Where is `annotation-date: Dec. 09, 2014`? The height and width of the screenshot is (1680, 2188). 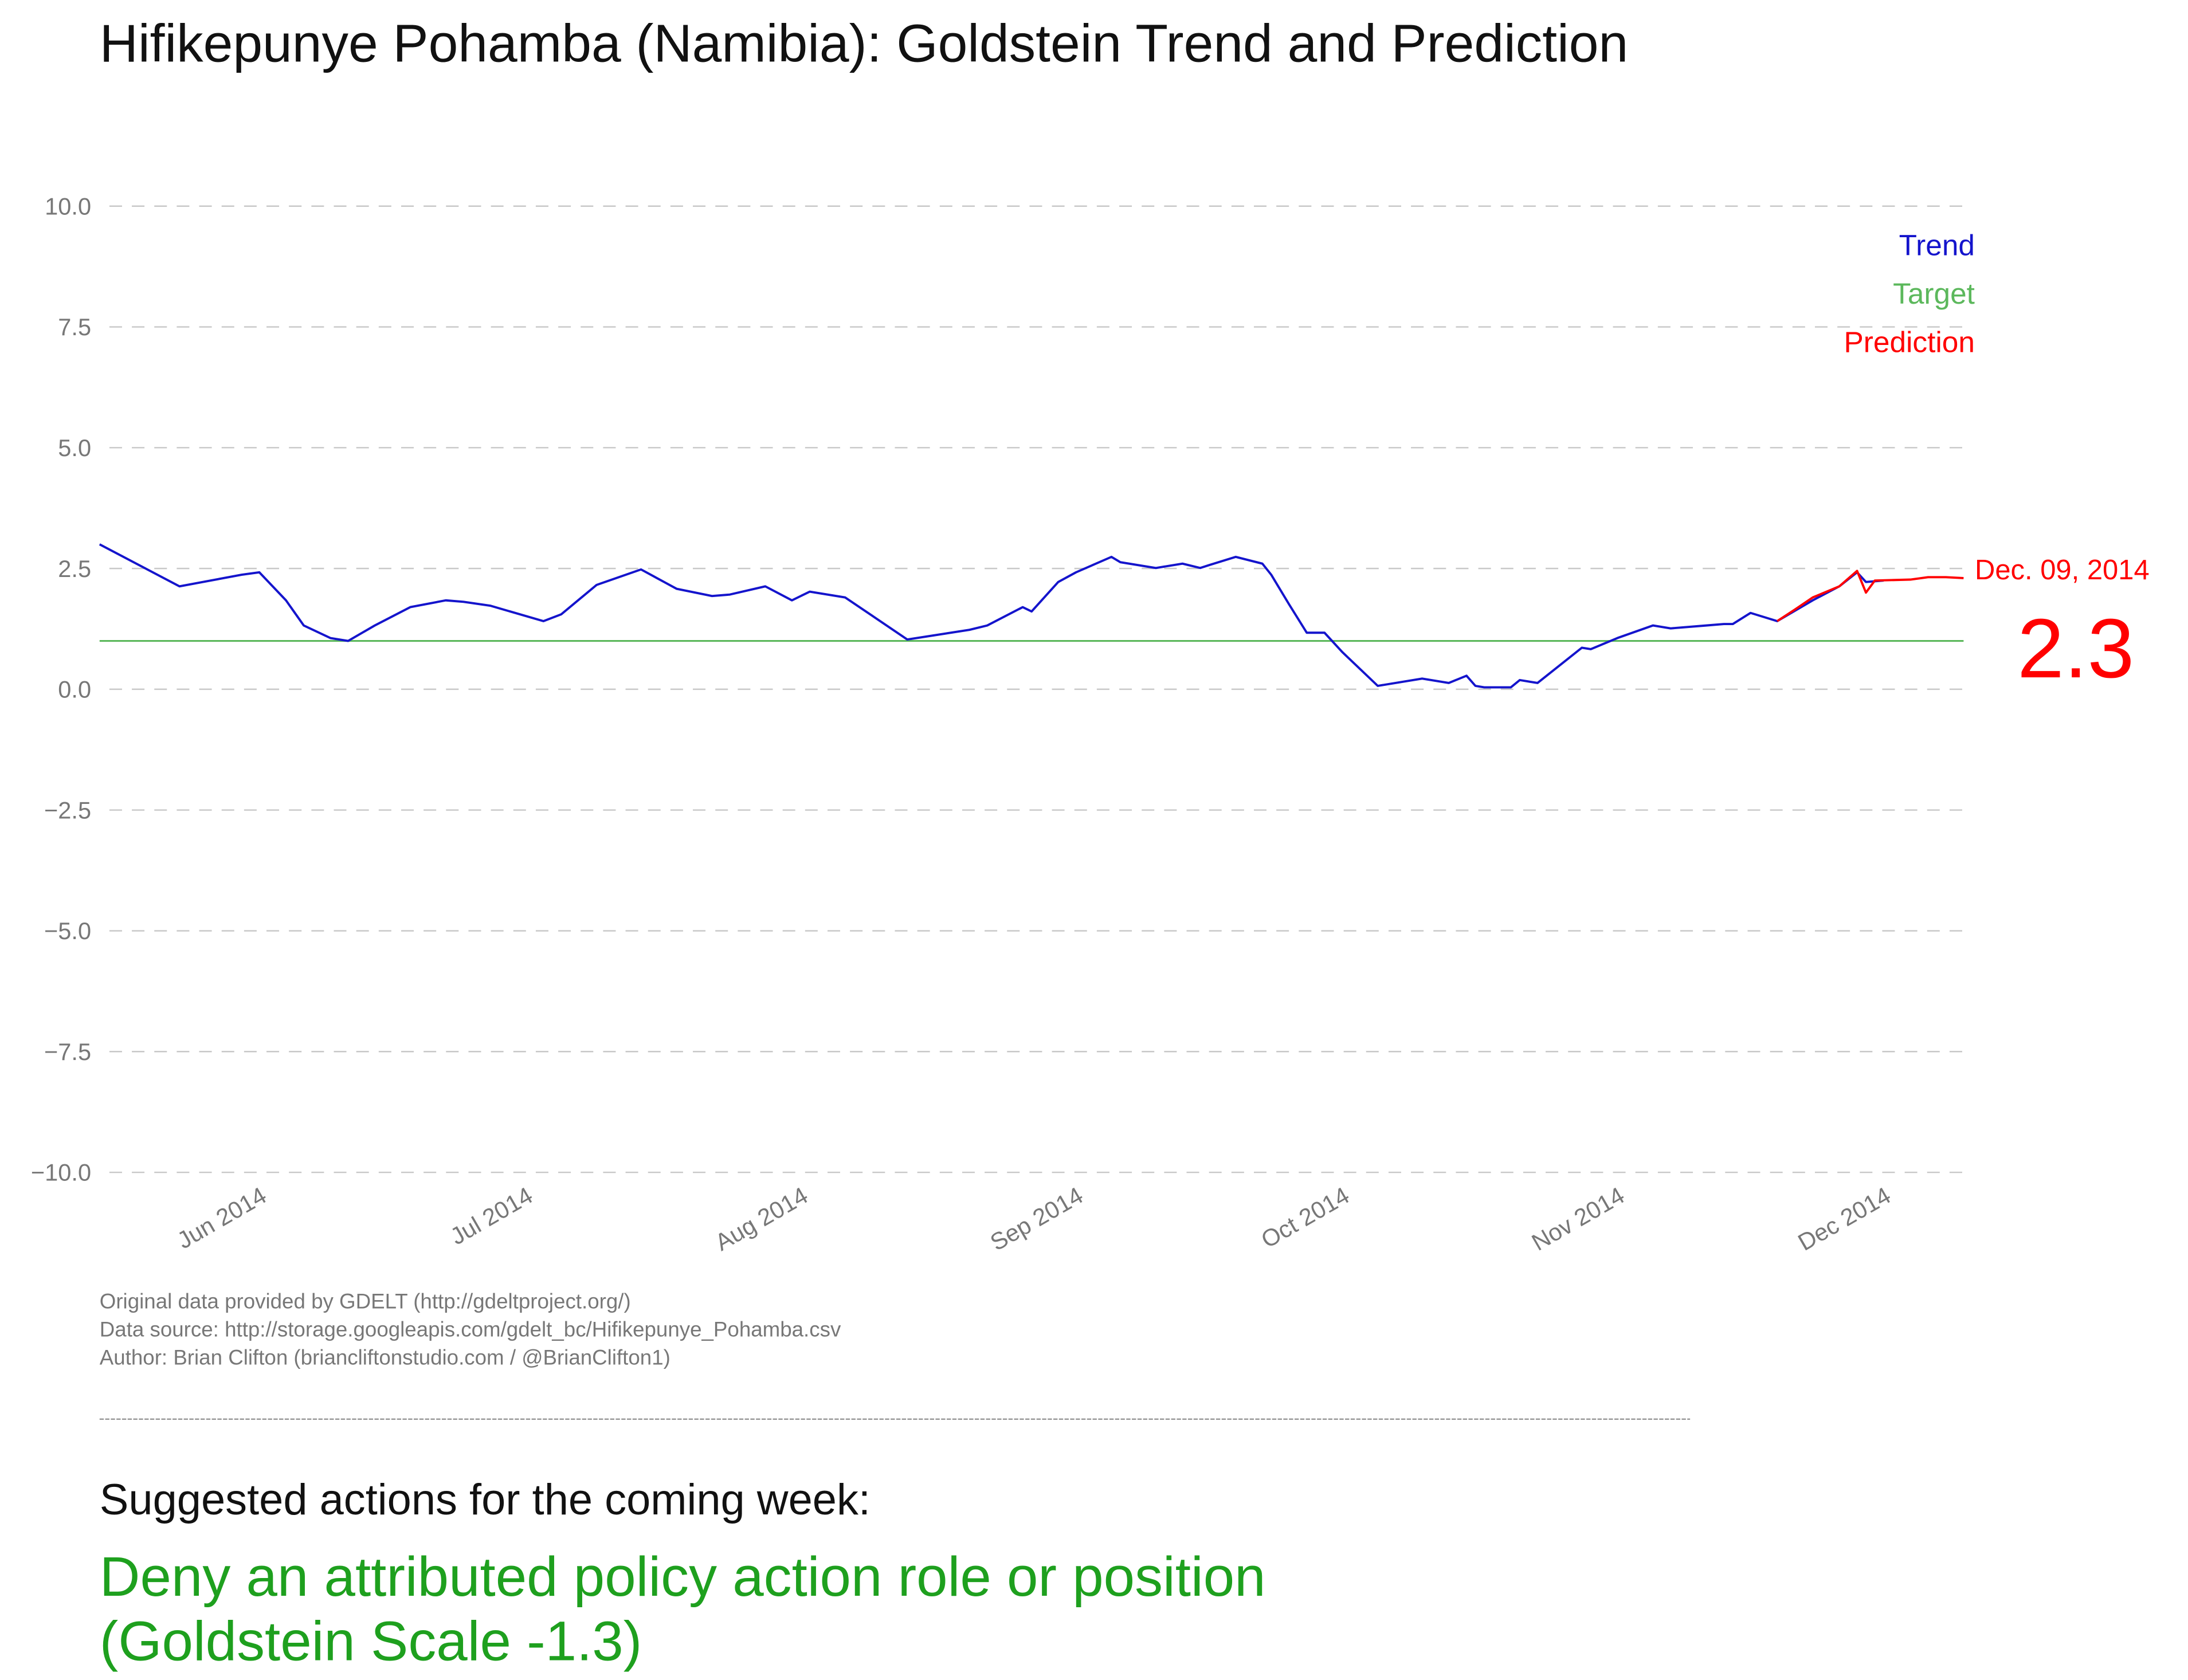 annotation-date: Dec. 09, 2014 is located at coordinates (2062, 570).